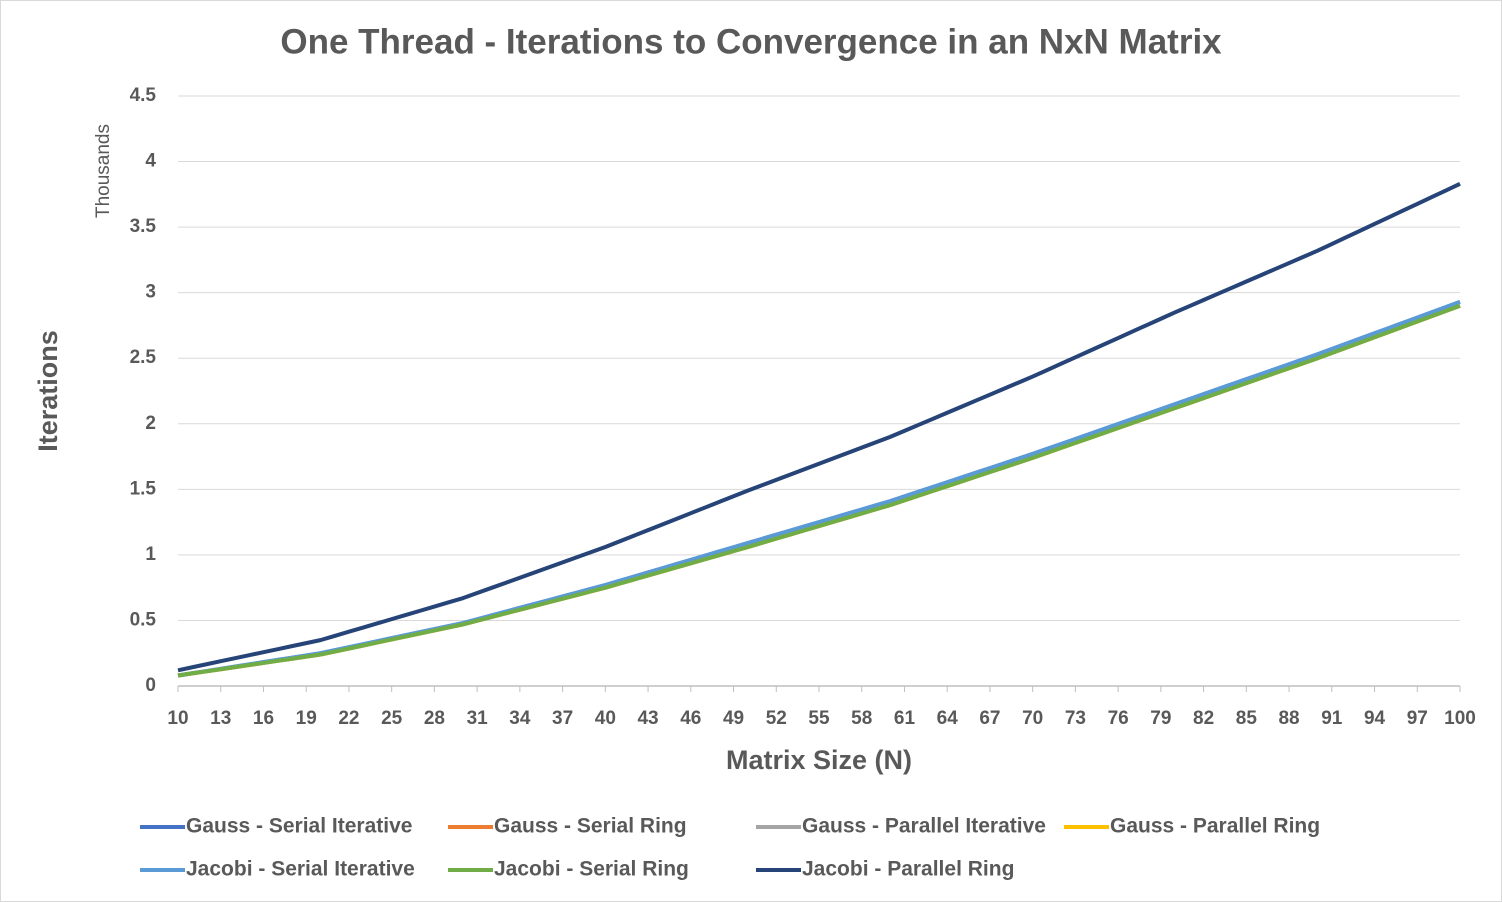 Image resolution: width=1502 pixels, height=902 pixels. Describe the element at coordinates (989, 718) in the screenshot. I see `x-tick-label: 67` at that location.